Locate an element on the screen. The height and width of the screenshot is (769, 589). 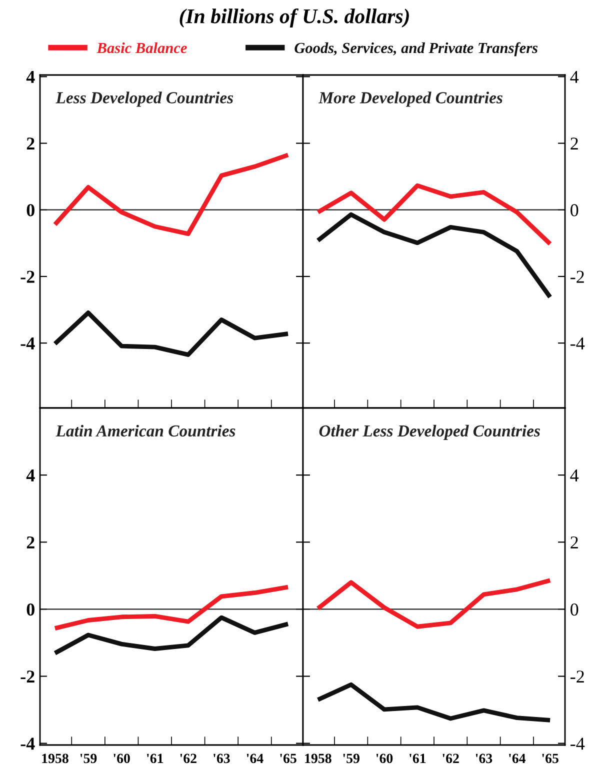
legend-label: Goods, Services, and Private Transfers is located at coordinates (416, 49).